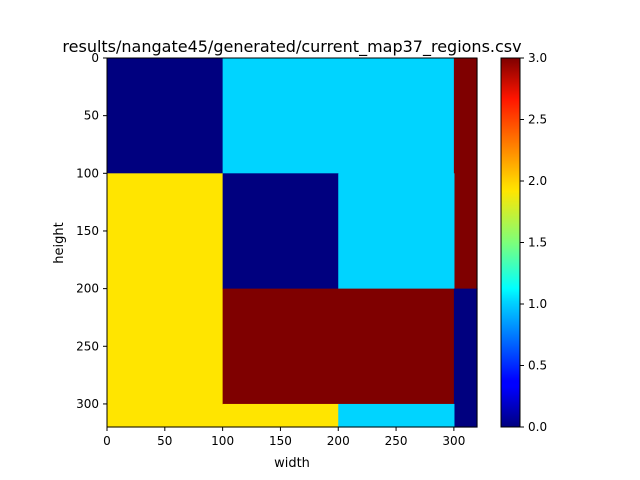  I want to click on y-tick-label: 50, so click(91, 116).